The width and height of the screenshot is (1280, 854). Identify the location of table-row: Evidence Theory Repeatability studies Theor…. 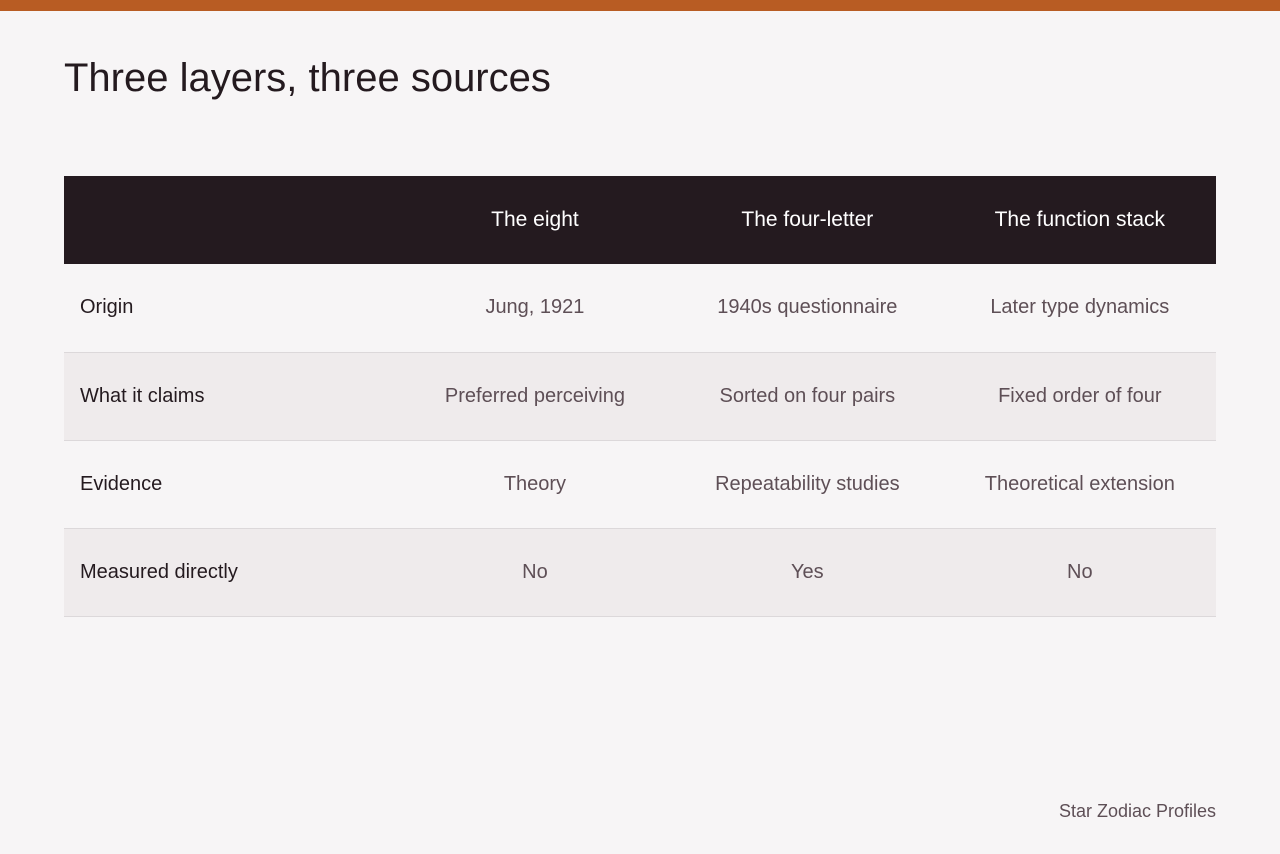
(640, 484).